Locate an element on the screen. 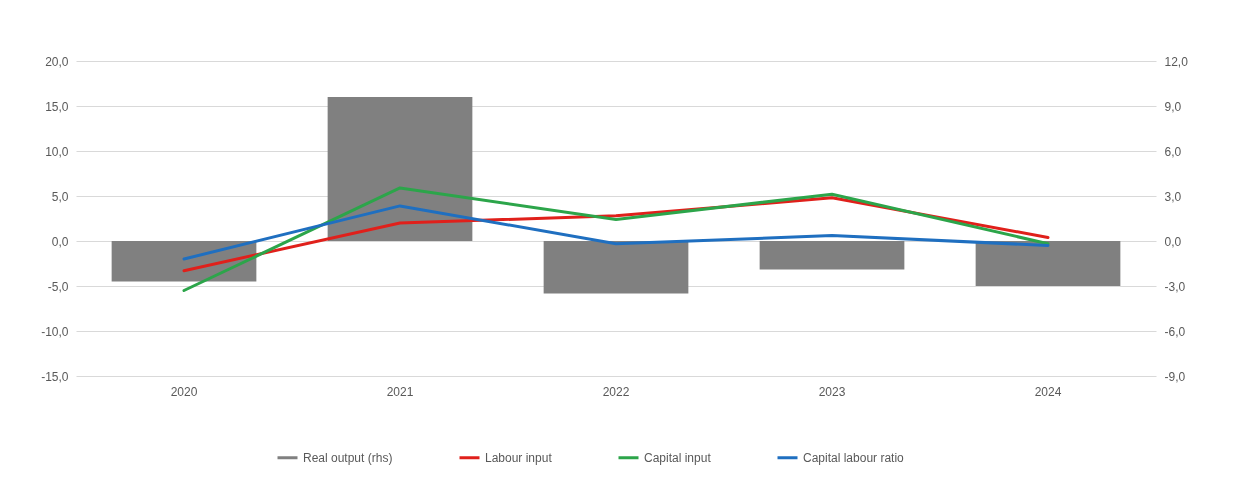  y2-tick-label: -9,0 is located at coordinates (1175, 376).